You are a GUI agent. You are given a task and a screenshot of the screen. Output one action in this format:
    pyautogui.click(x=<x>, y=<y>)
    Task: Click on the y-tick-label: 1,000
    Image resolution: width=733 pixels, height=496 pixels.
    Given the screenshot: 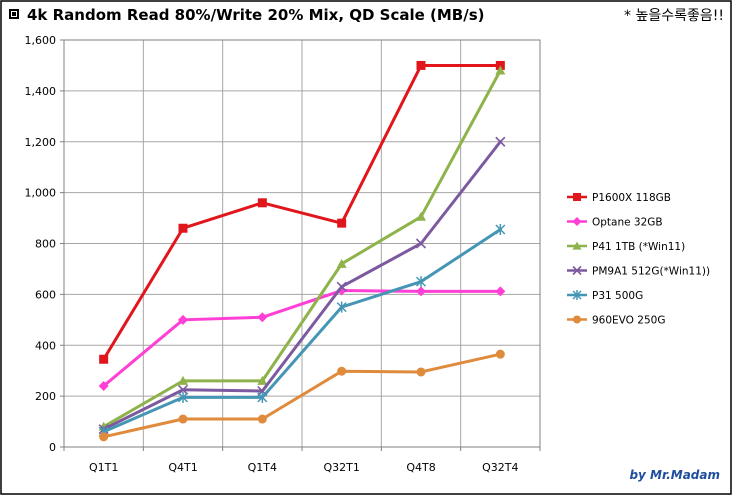 What is the action you would take?
    pyautogui.click(x=41, y=193)
    